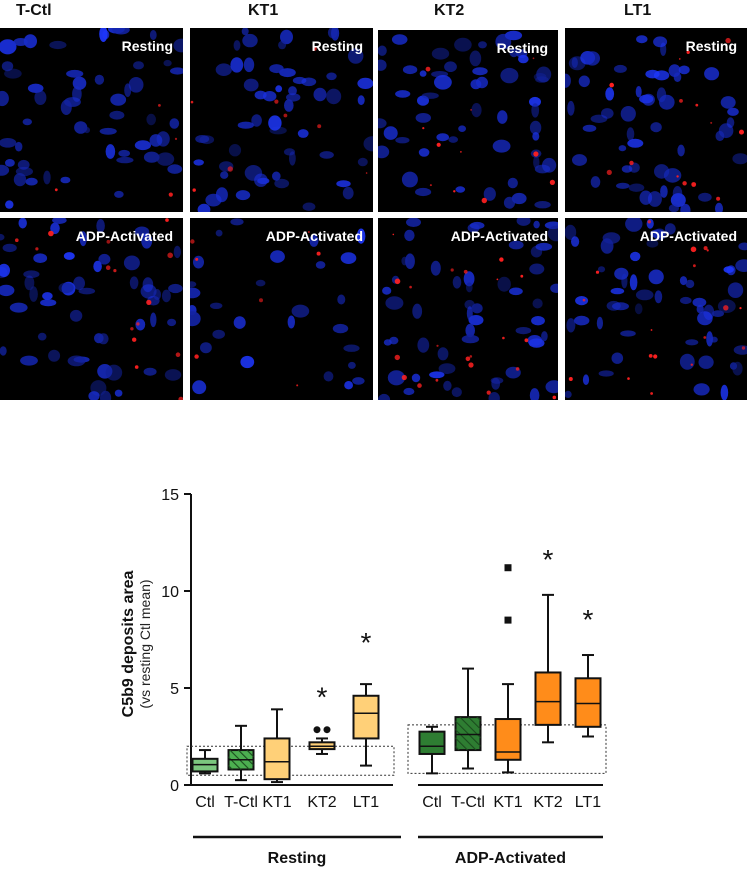  Describe the element at coordinates (91, 309) in the screenshot. I see `micrograph-tctl-activated: ADP-Activated` at that location.